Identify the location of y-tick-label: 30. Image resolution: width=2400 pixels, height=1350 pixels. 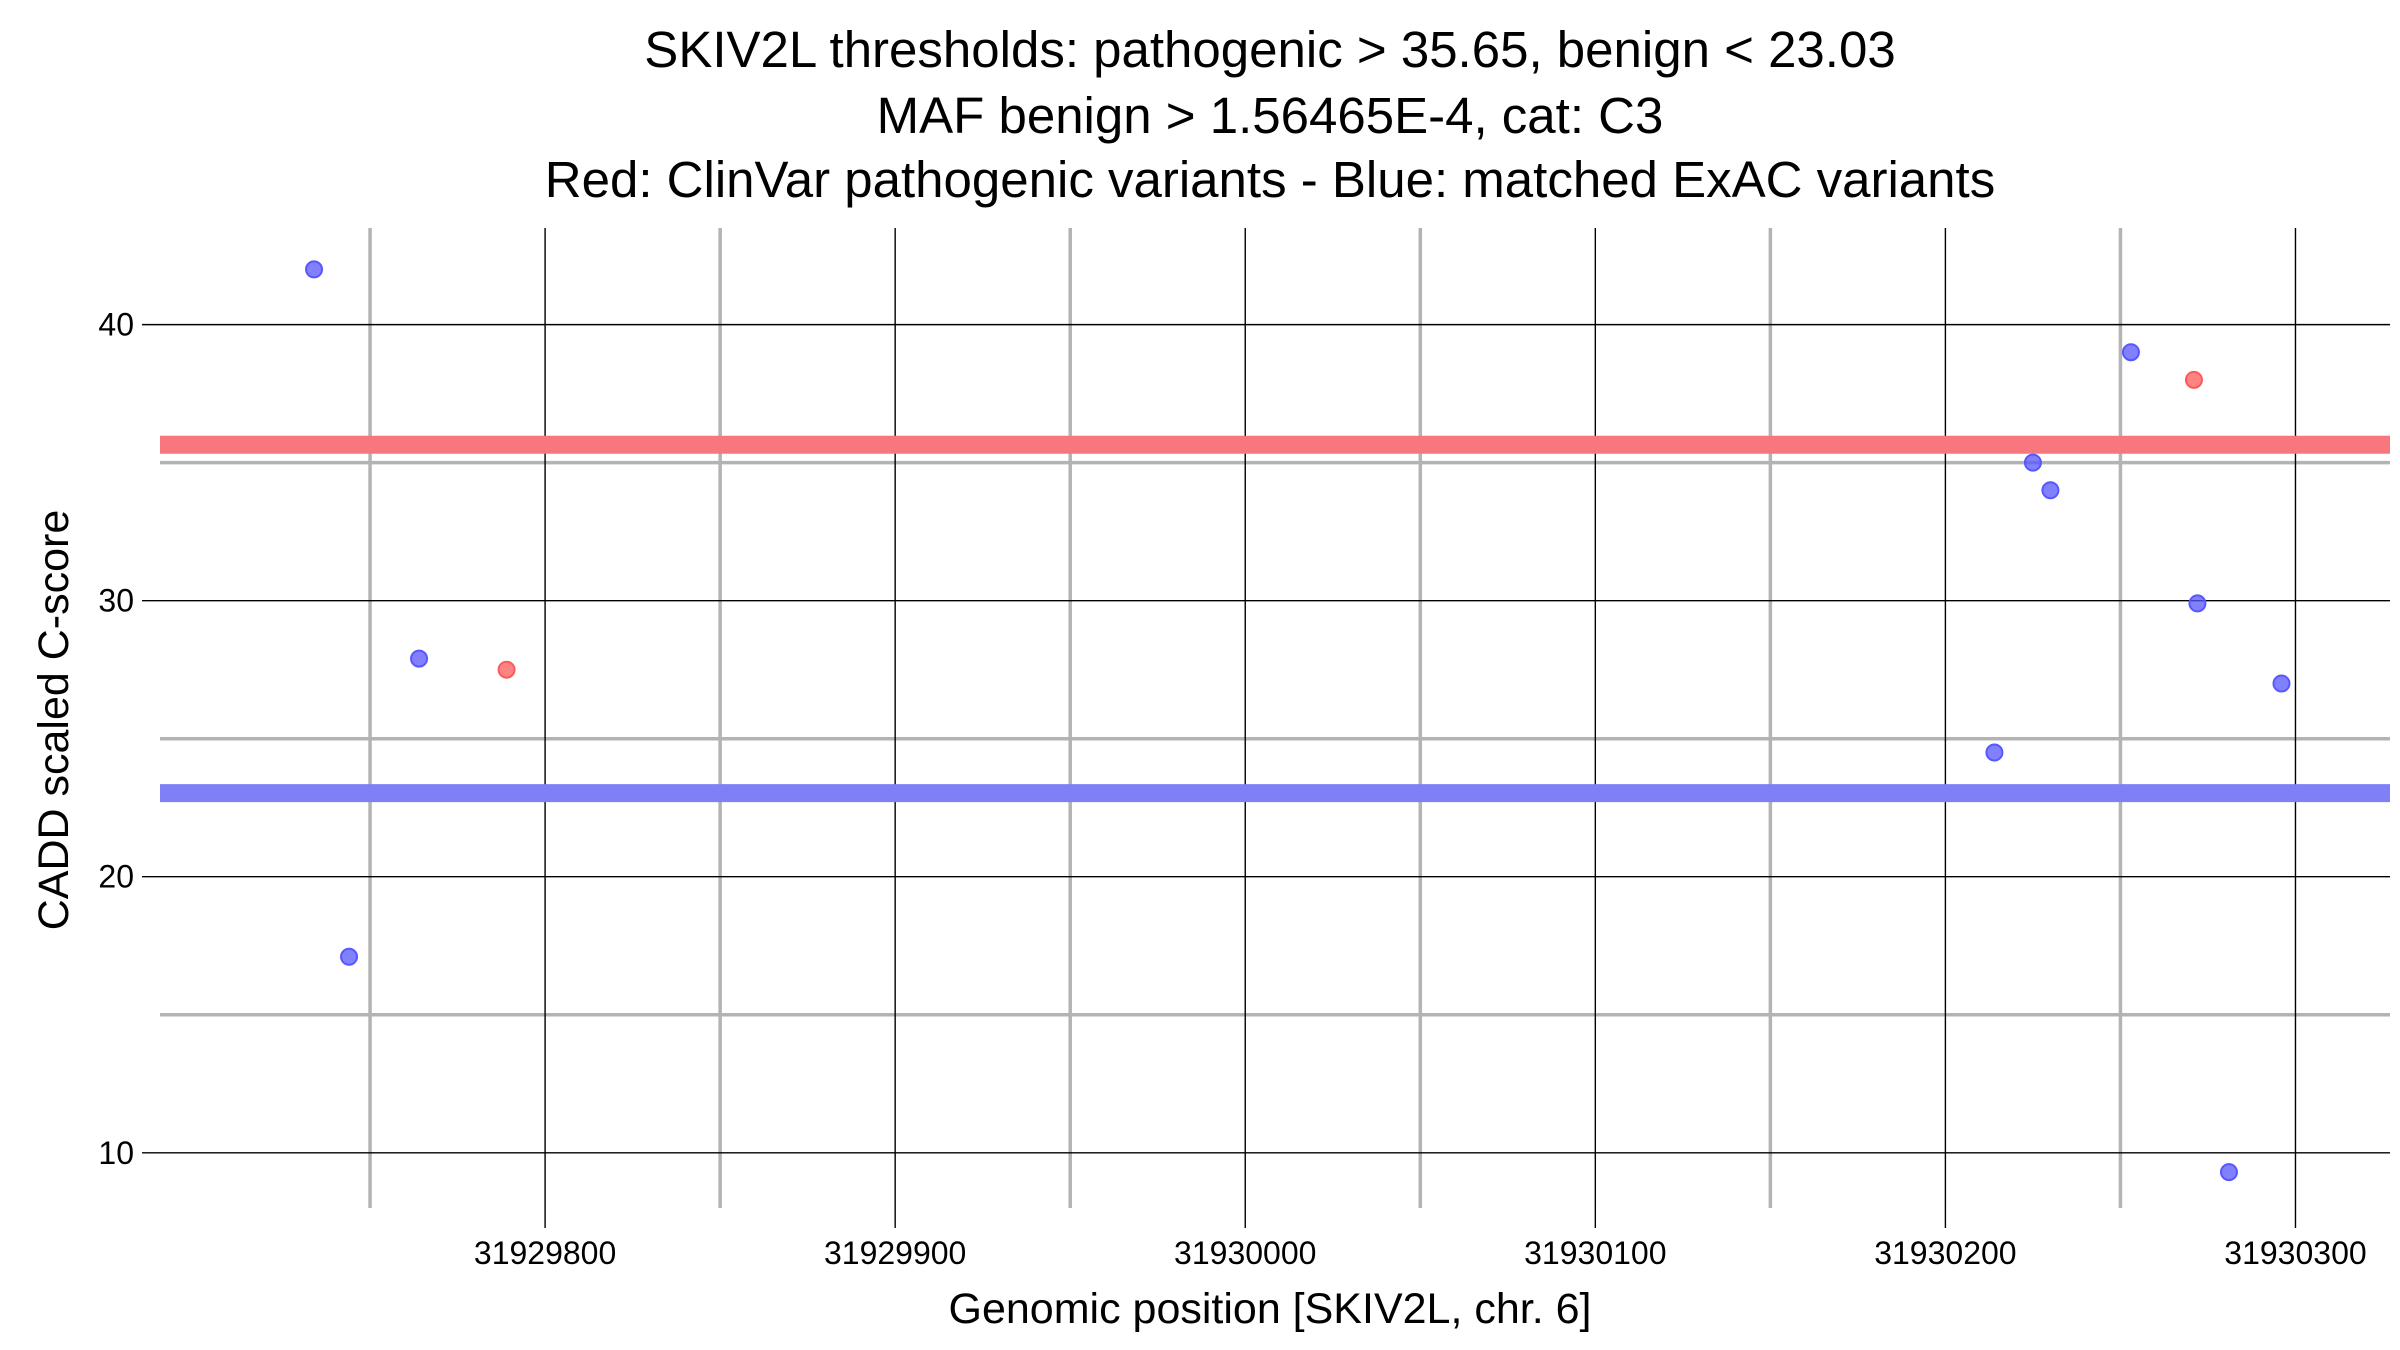
(116, 601).